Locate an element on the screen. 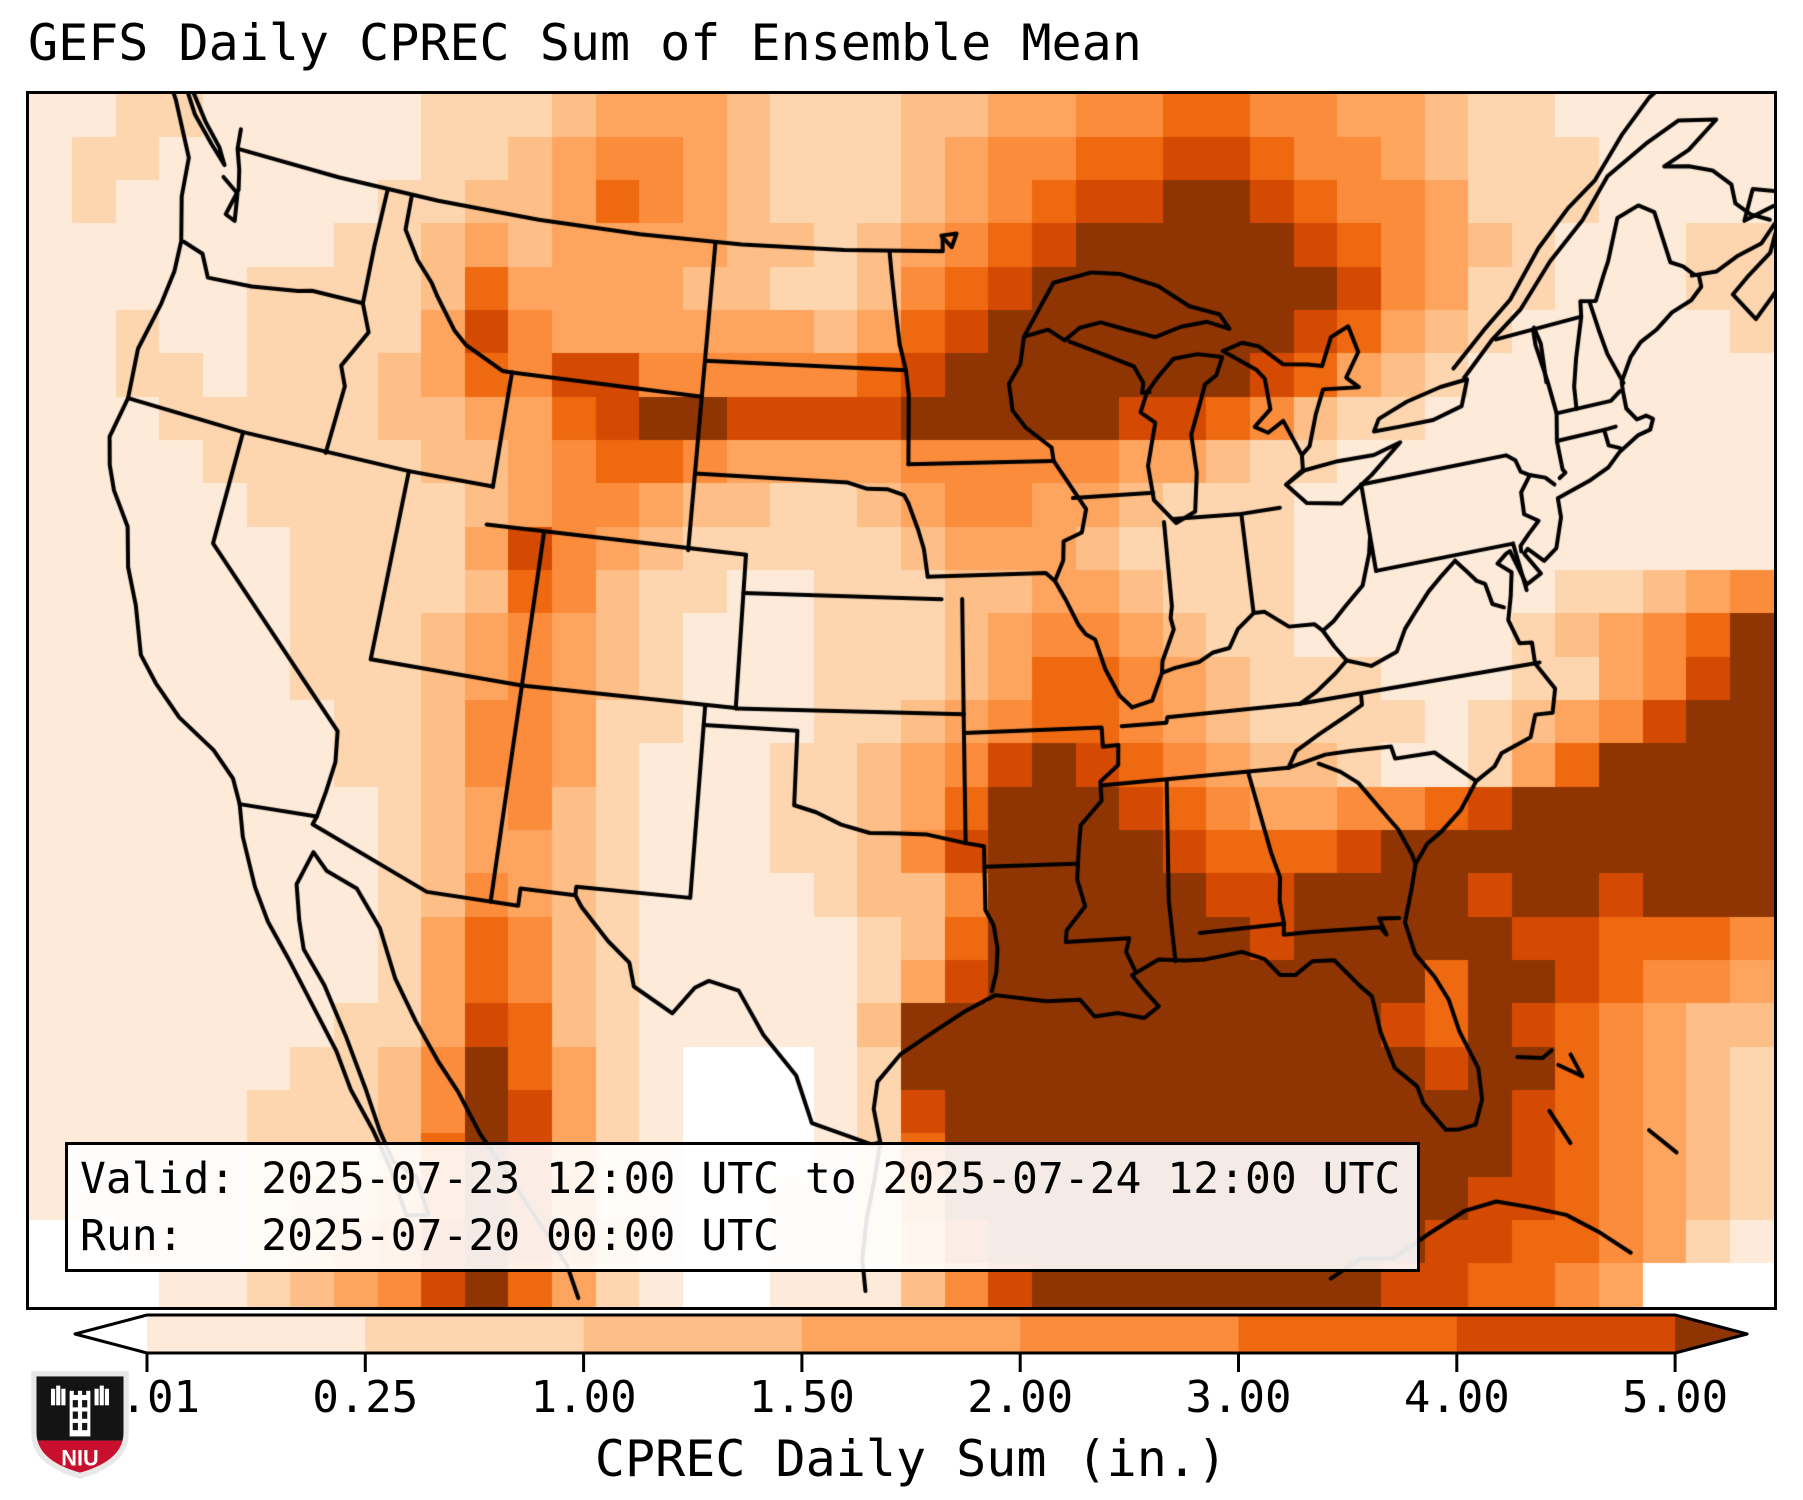 This screenshot has height=1500, width=1803. niu-logo-text: NIU is located at coordinates (79, 1457).